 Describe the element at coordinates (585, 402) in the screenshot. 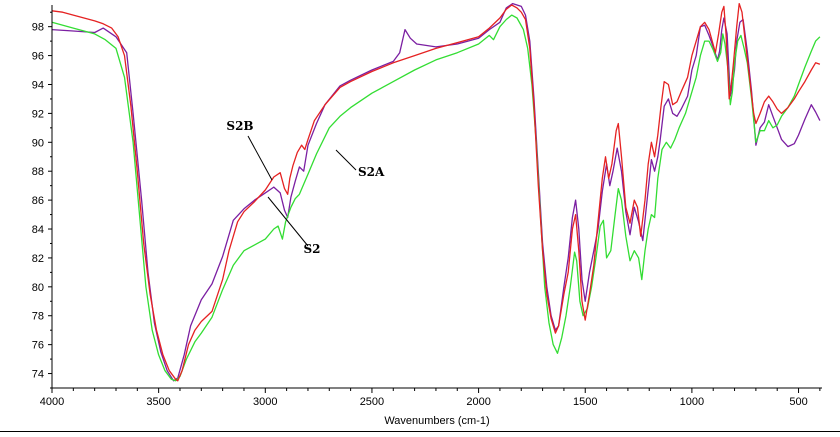

I see `x-tick-label: 1500` at that location.